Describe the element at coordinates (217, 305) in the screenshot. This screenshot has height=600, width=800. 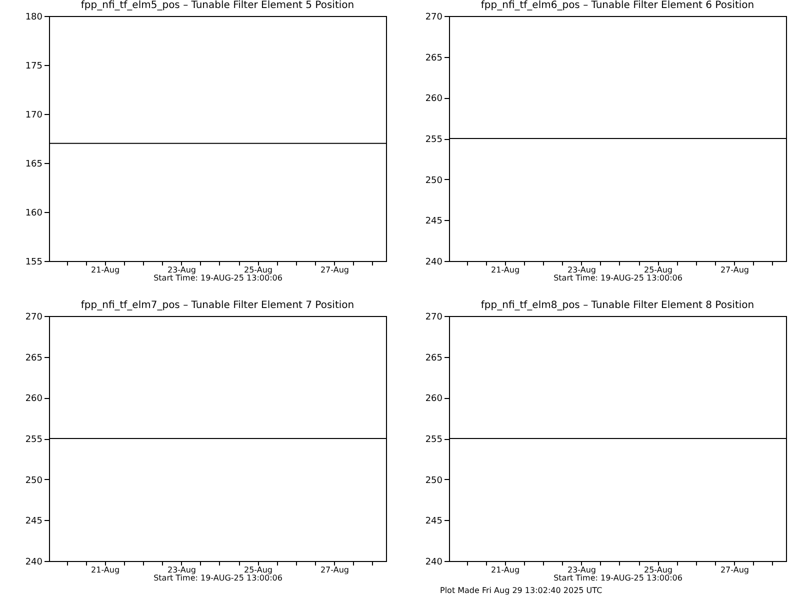
I see `chart-title: fpp_nfi_tf_elm7_pos – Tunable Filter Element 7 Position` at that location.